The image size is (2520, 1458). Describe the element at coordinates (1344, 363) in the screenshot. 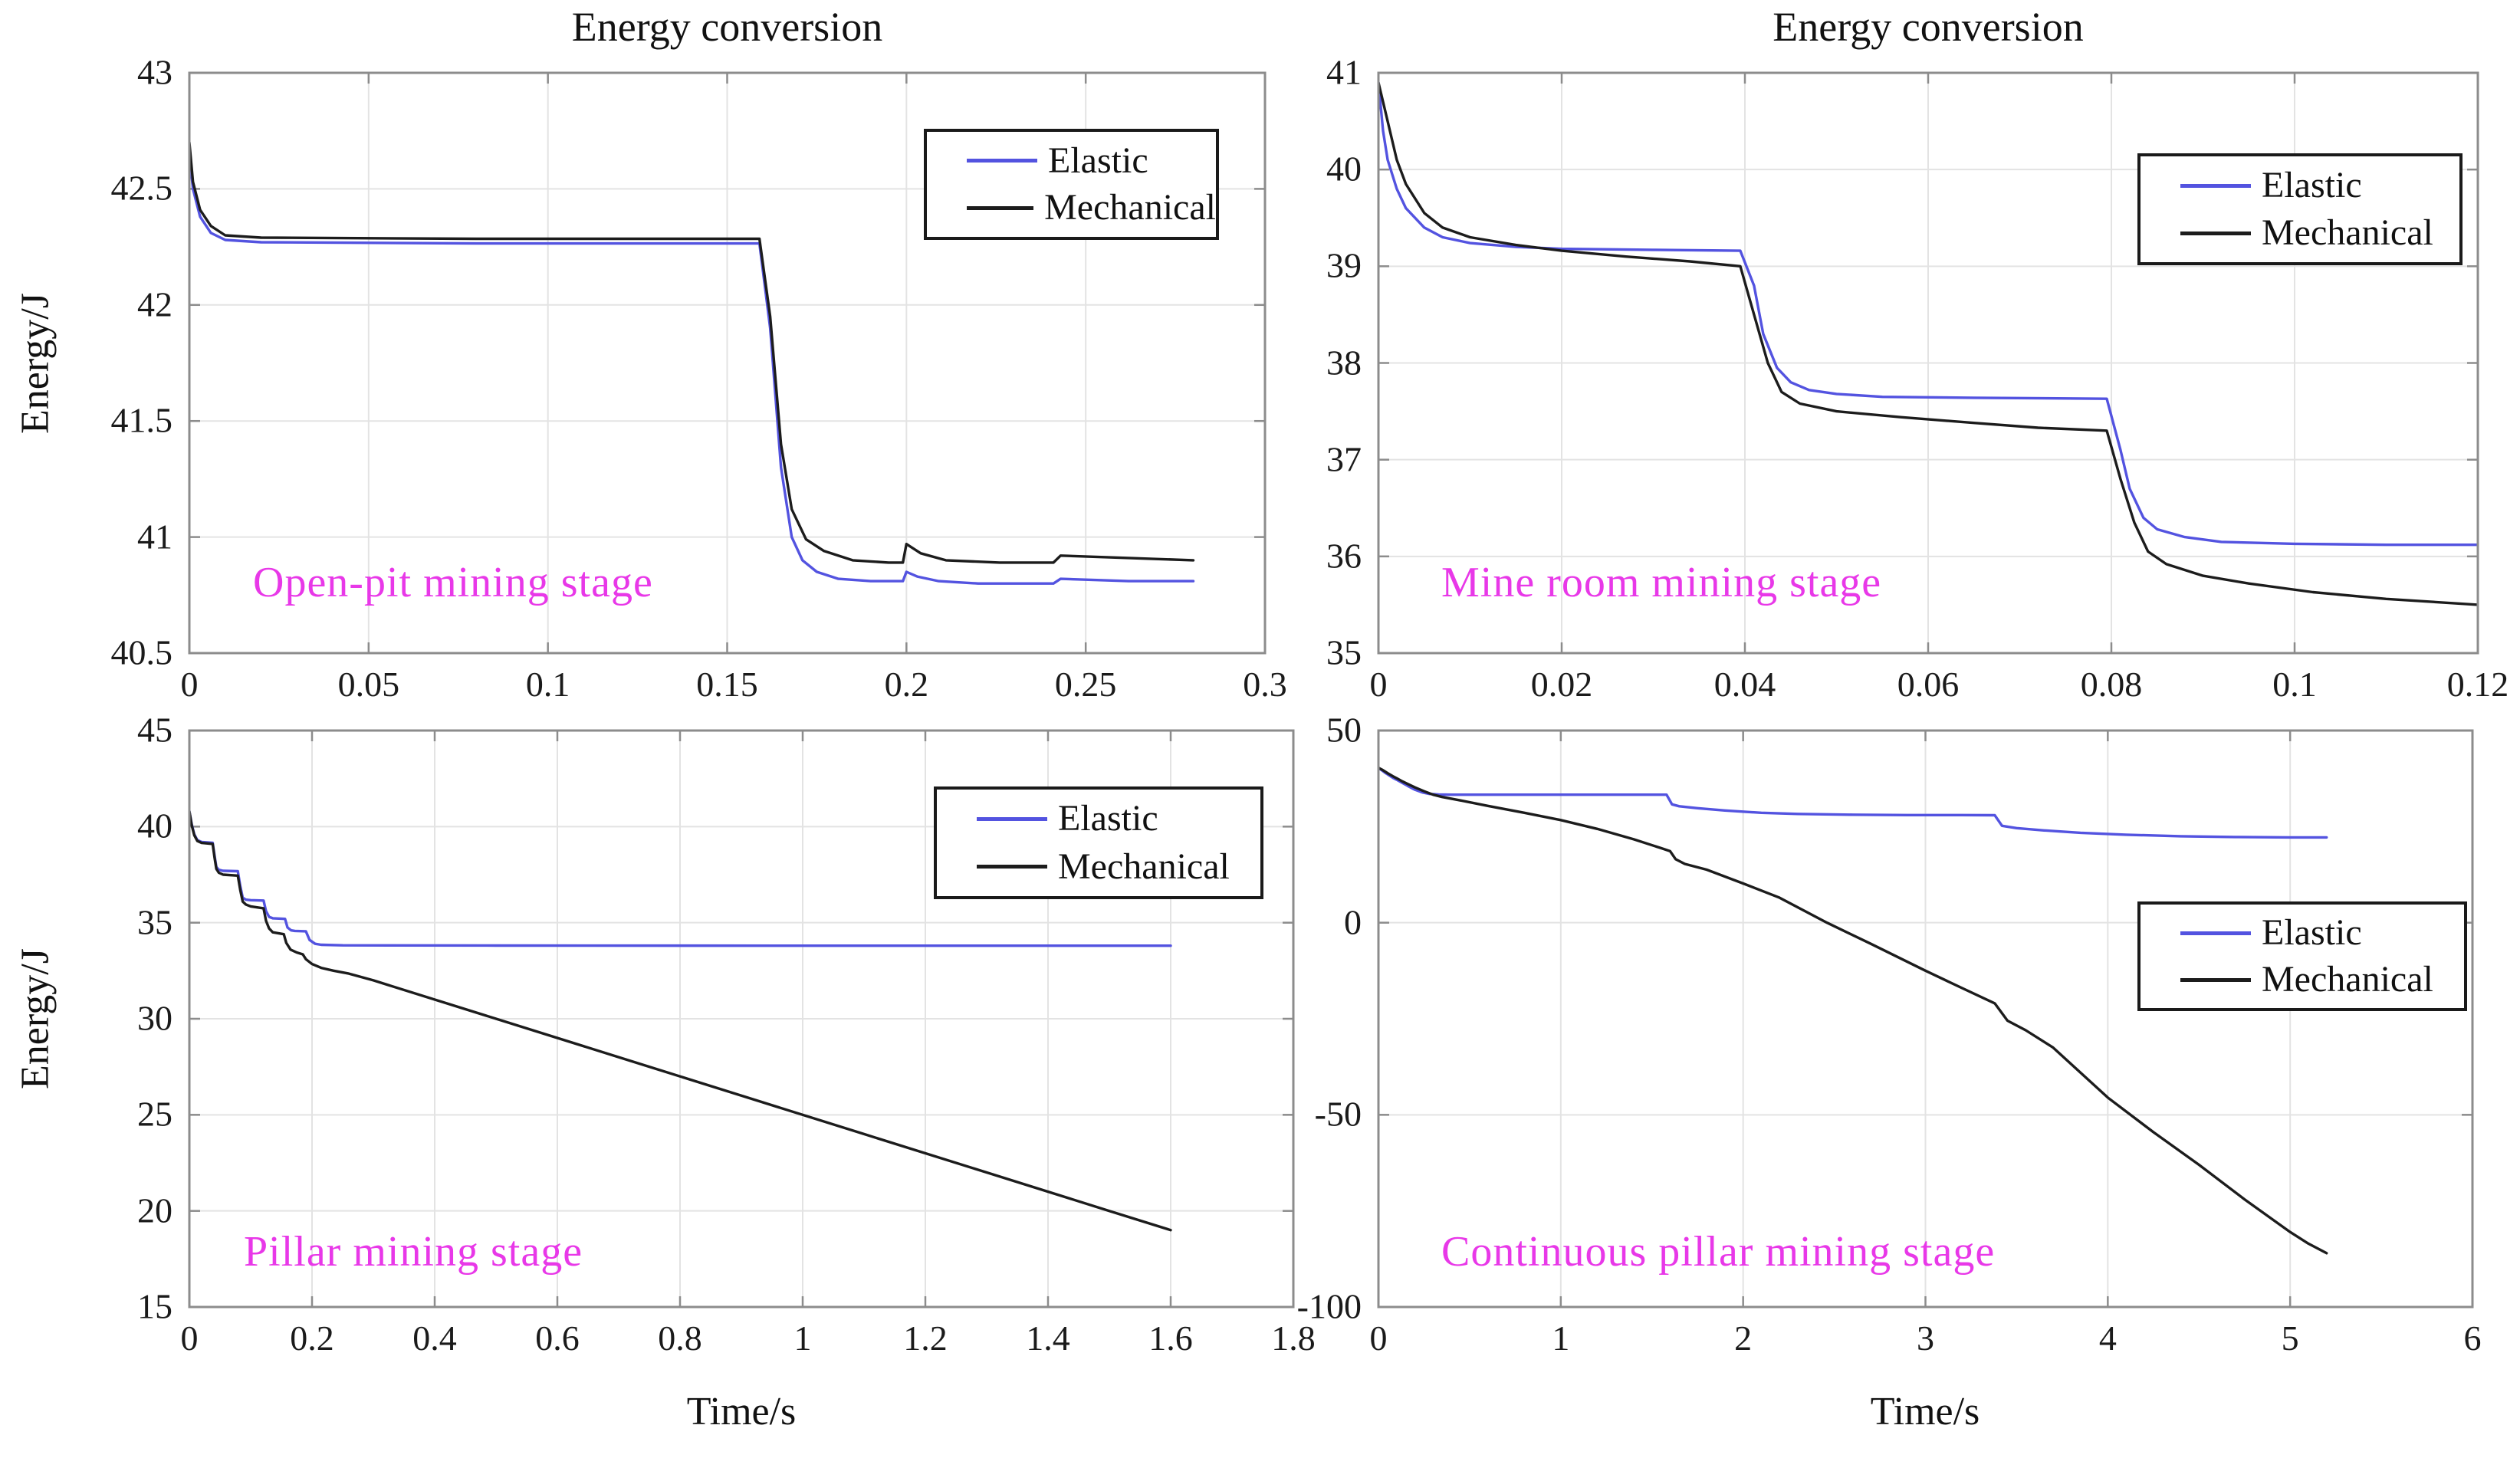

I see `y-tick-label: 38` at that location.